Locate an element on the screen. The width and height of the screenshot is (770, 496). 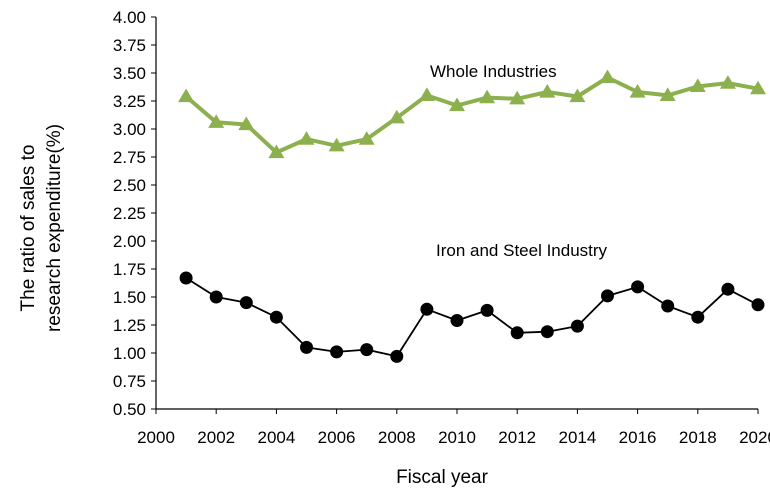
y-tick-label: 1.00 is located at coordinates (129, 353).